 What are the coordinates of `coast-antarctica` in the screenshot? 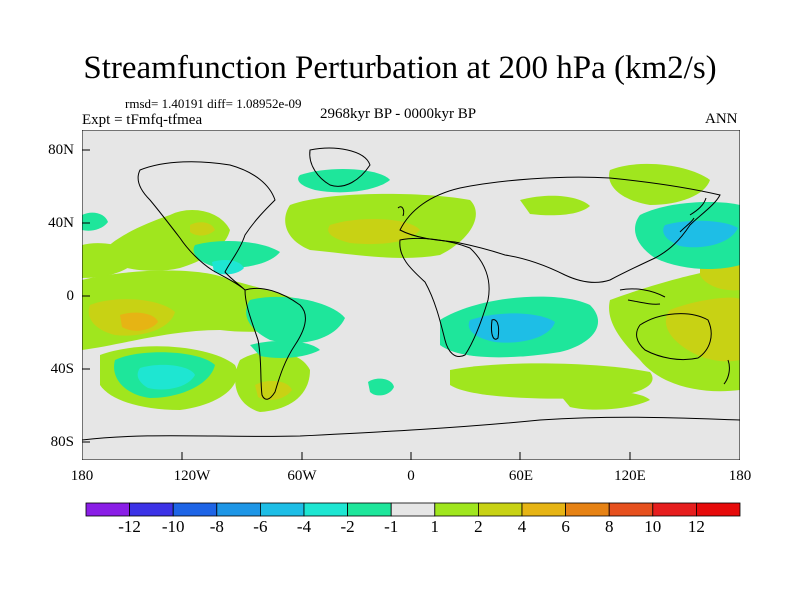 It's located at (411, 428).